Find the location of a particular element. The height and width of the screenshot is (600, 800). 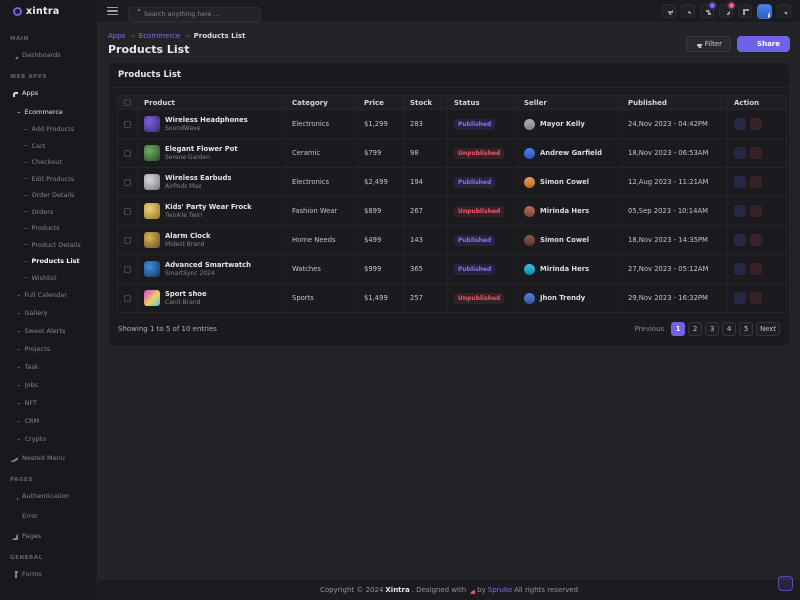

breadcrumb-link: Ecommerce is located at coordinates (159, 36).